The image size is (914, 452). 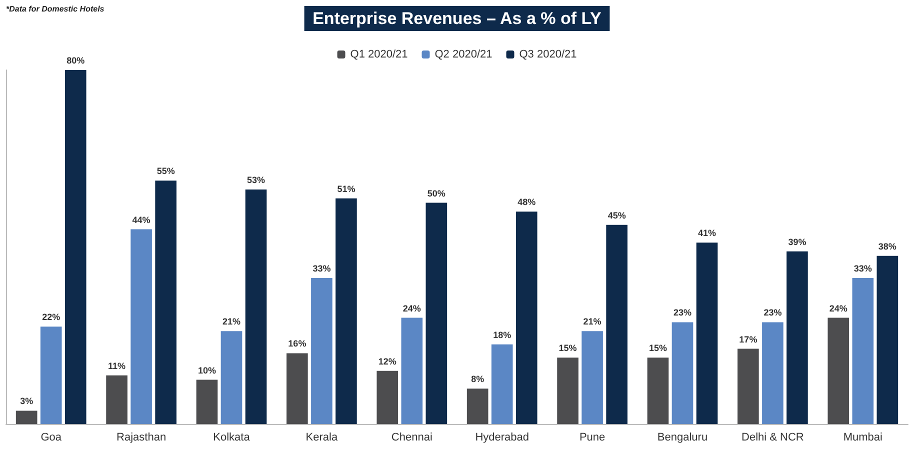 I want to click on data-label: 39%, so click(x=797, y=241).